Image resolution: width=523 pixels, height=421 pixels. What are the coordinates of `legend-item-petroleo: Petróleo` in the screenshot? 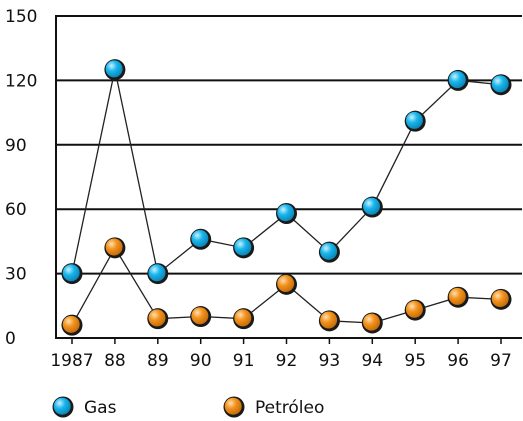 It's located at (273, 407).